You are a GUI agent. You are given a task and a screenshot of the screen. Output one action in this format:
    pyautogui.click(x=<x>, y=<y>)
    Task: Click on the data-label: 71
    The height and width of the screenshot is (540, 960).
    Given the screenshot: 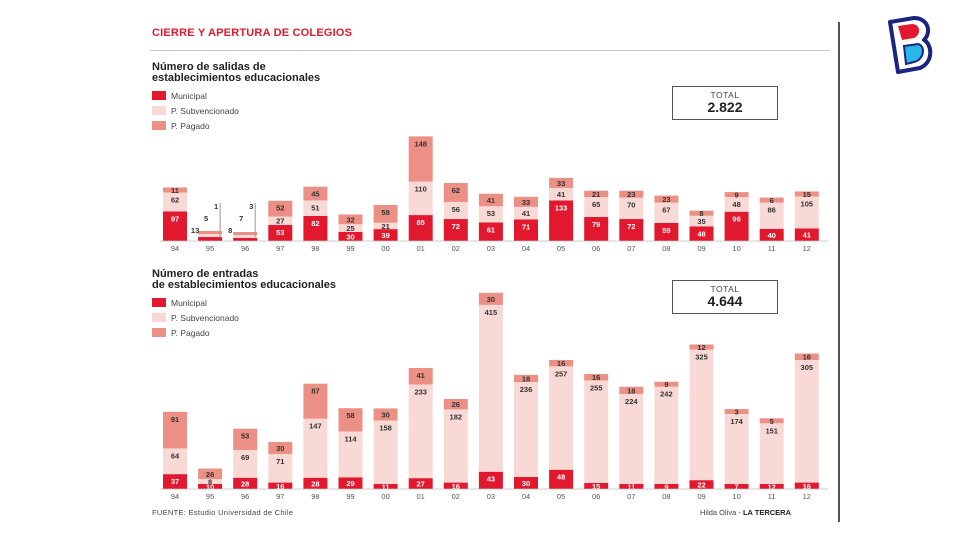 What is the action you would take?
    pyautogui.click(x=526, y=226)
    